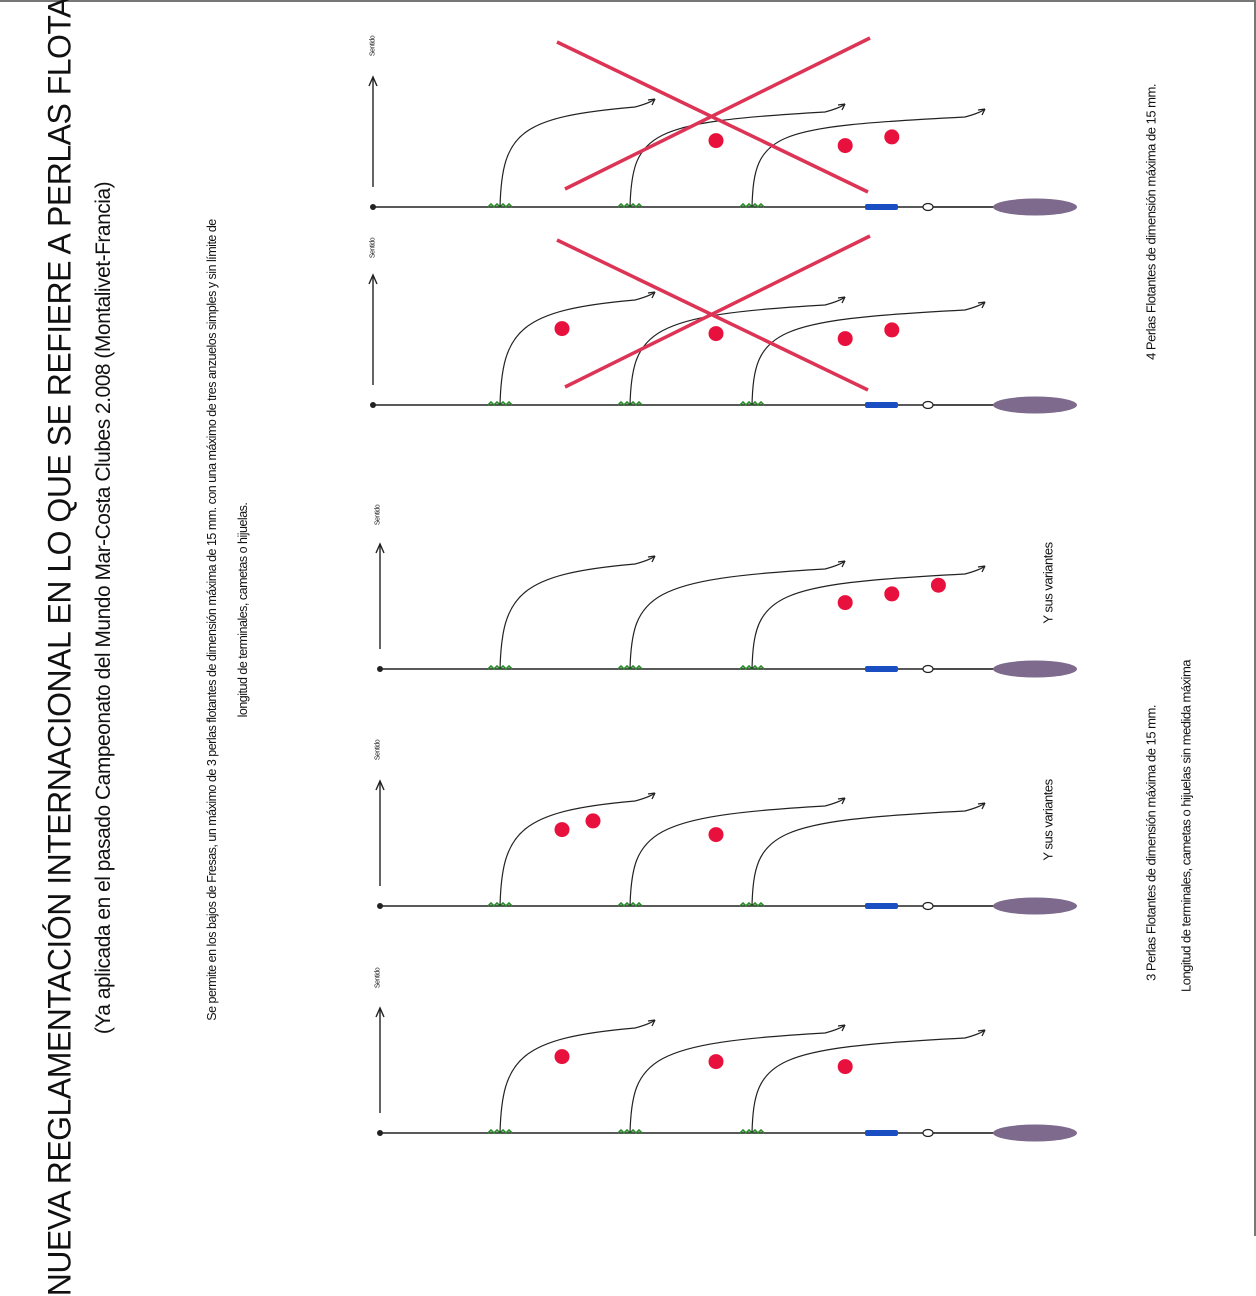 This screenshot has width=1256, height=1296. Describe the element at coordinates (378, 515) in the screenshot. I see `direction-label-rig-3: Sentido` at that location.